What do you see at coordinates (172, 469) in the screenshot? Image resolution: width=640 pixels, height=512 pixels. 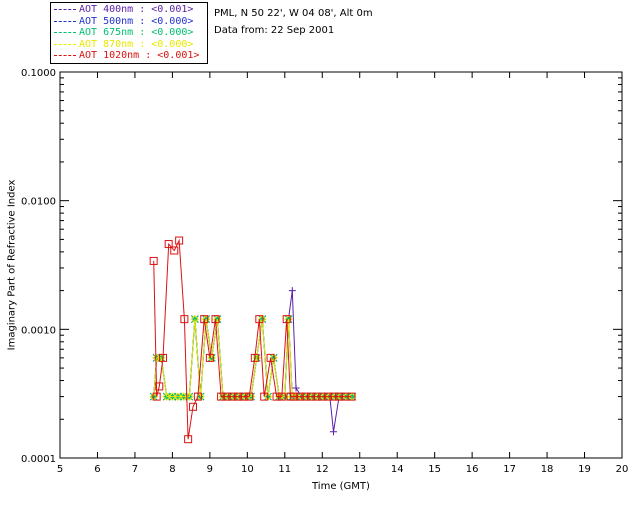 I see `x-tick-label: 8` at bounding box center [172, 469].